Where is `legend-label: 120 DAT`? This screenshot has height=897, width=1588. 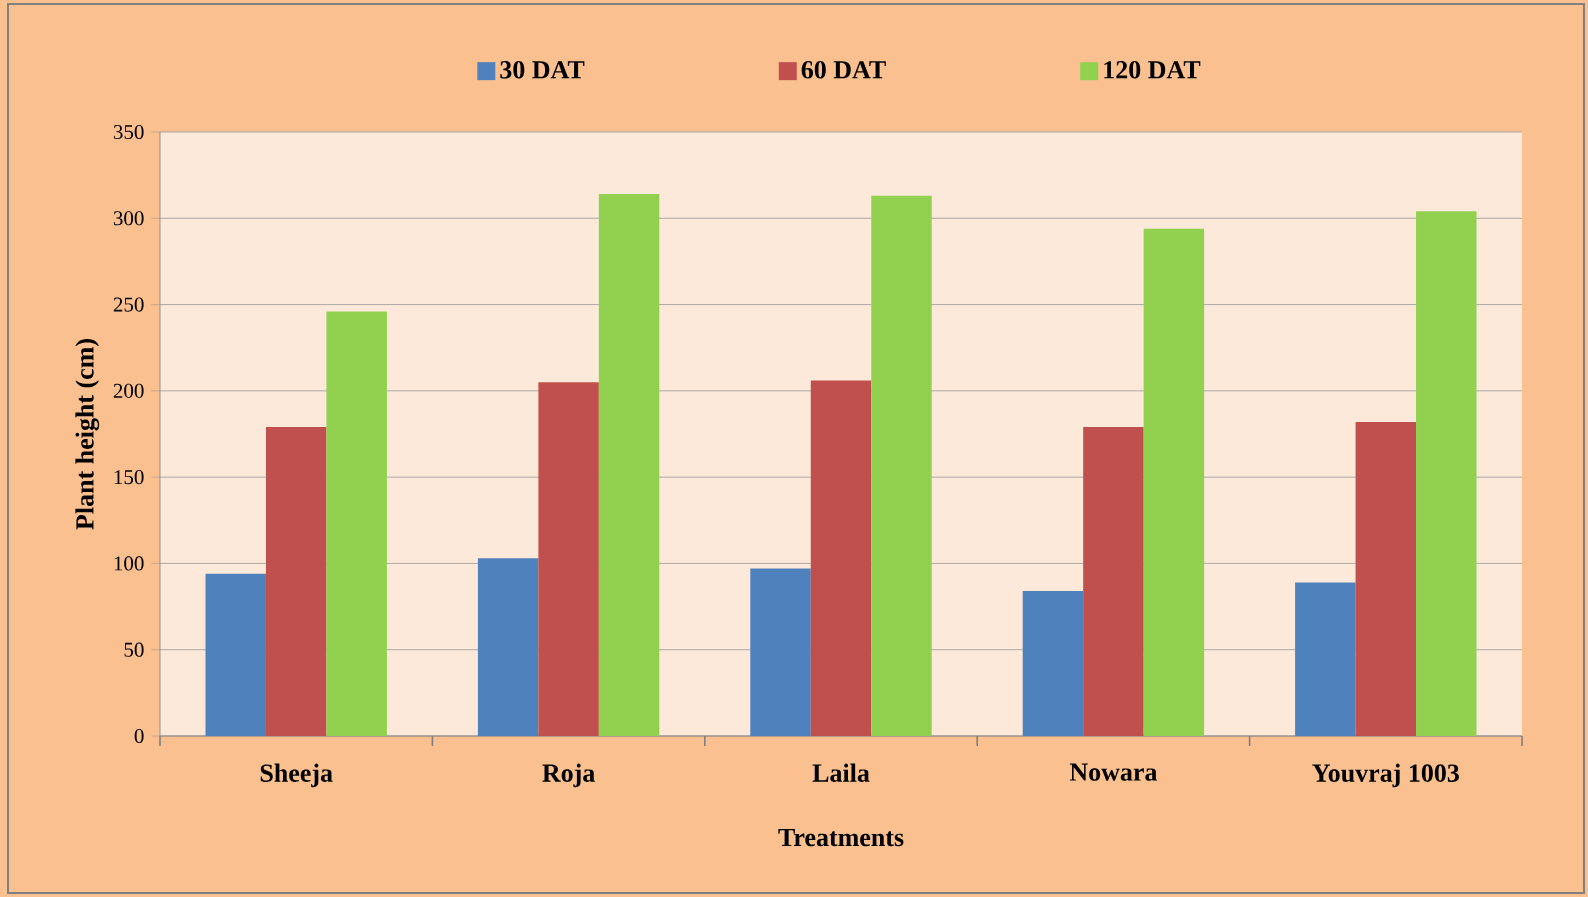
legend-label: 120 DAT is located at coordinates (1152, 70).